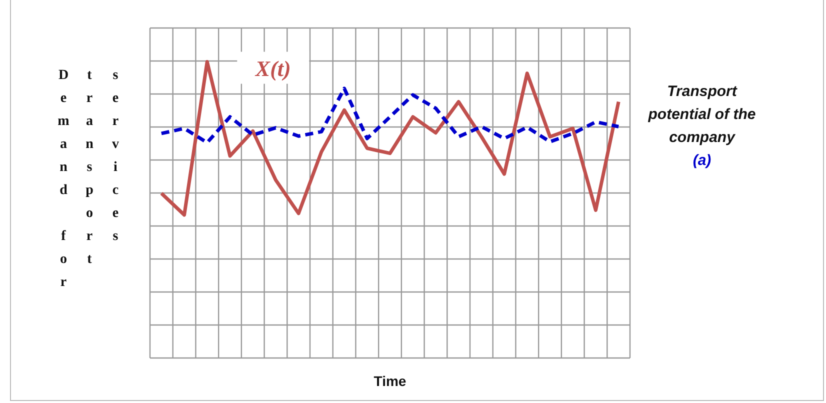 The image size is (826, 403). Describe the element at coordinates (702, 126) in the screenshot. I see `series-label: Transport potential of the company (a)` at that location.